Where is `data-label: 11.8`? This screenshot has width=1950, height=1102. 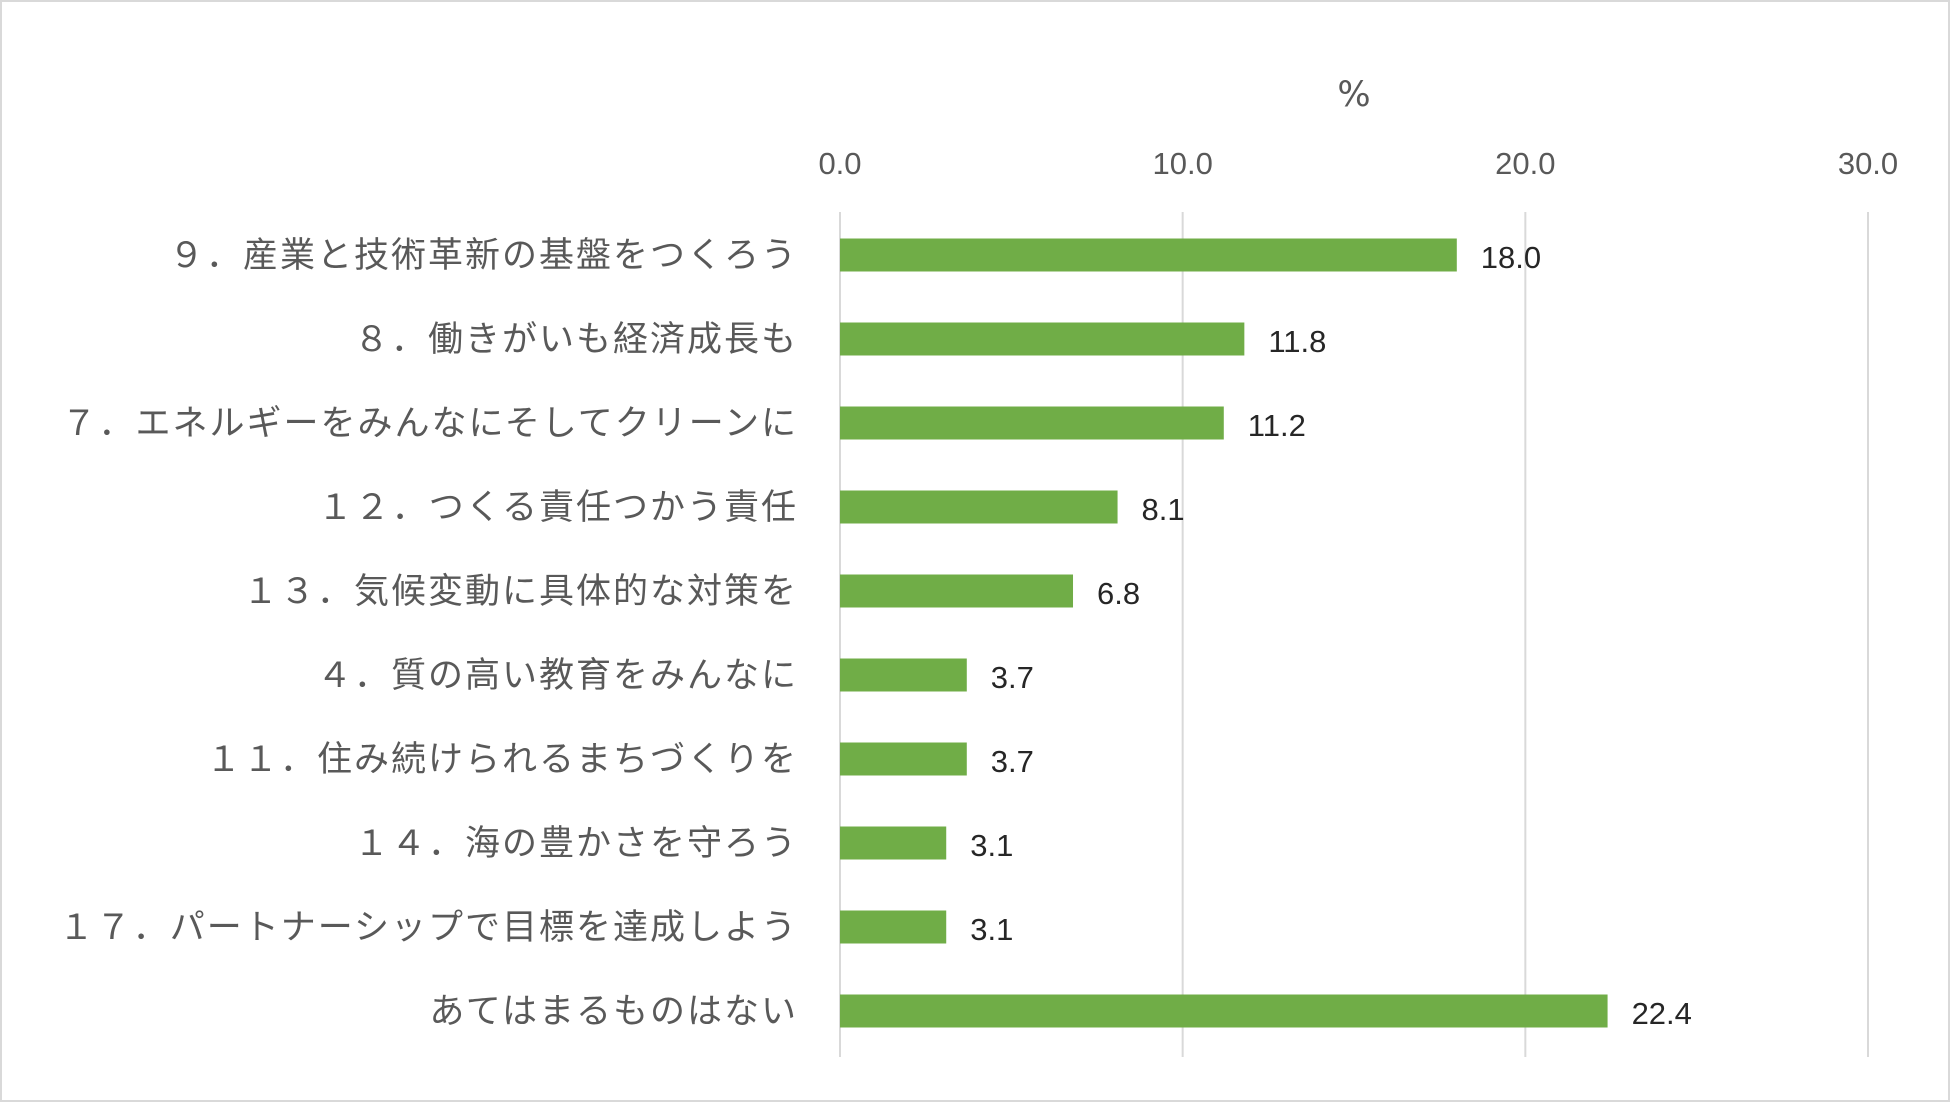 data-label: 11.8 is located at coordinates (1297, 341).